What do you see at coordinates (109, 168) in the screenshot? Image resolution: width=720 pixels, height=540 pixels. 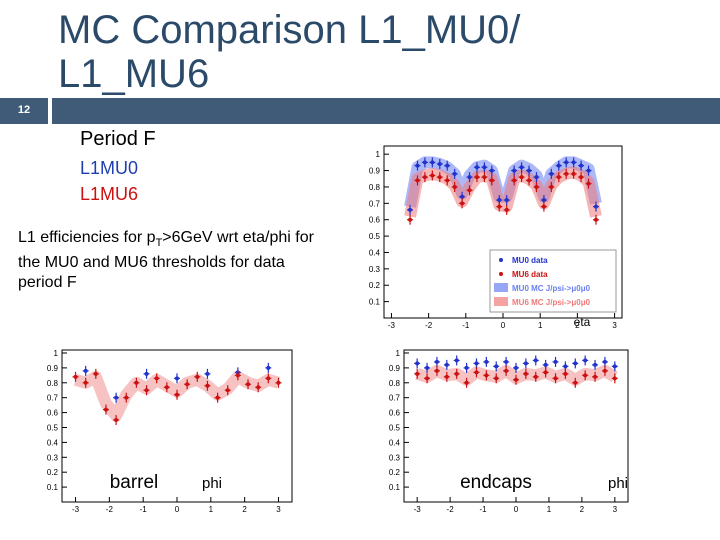 I see `threshold-mu0: L1MU0` at bounding box center [109, 168].